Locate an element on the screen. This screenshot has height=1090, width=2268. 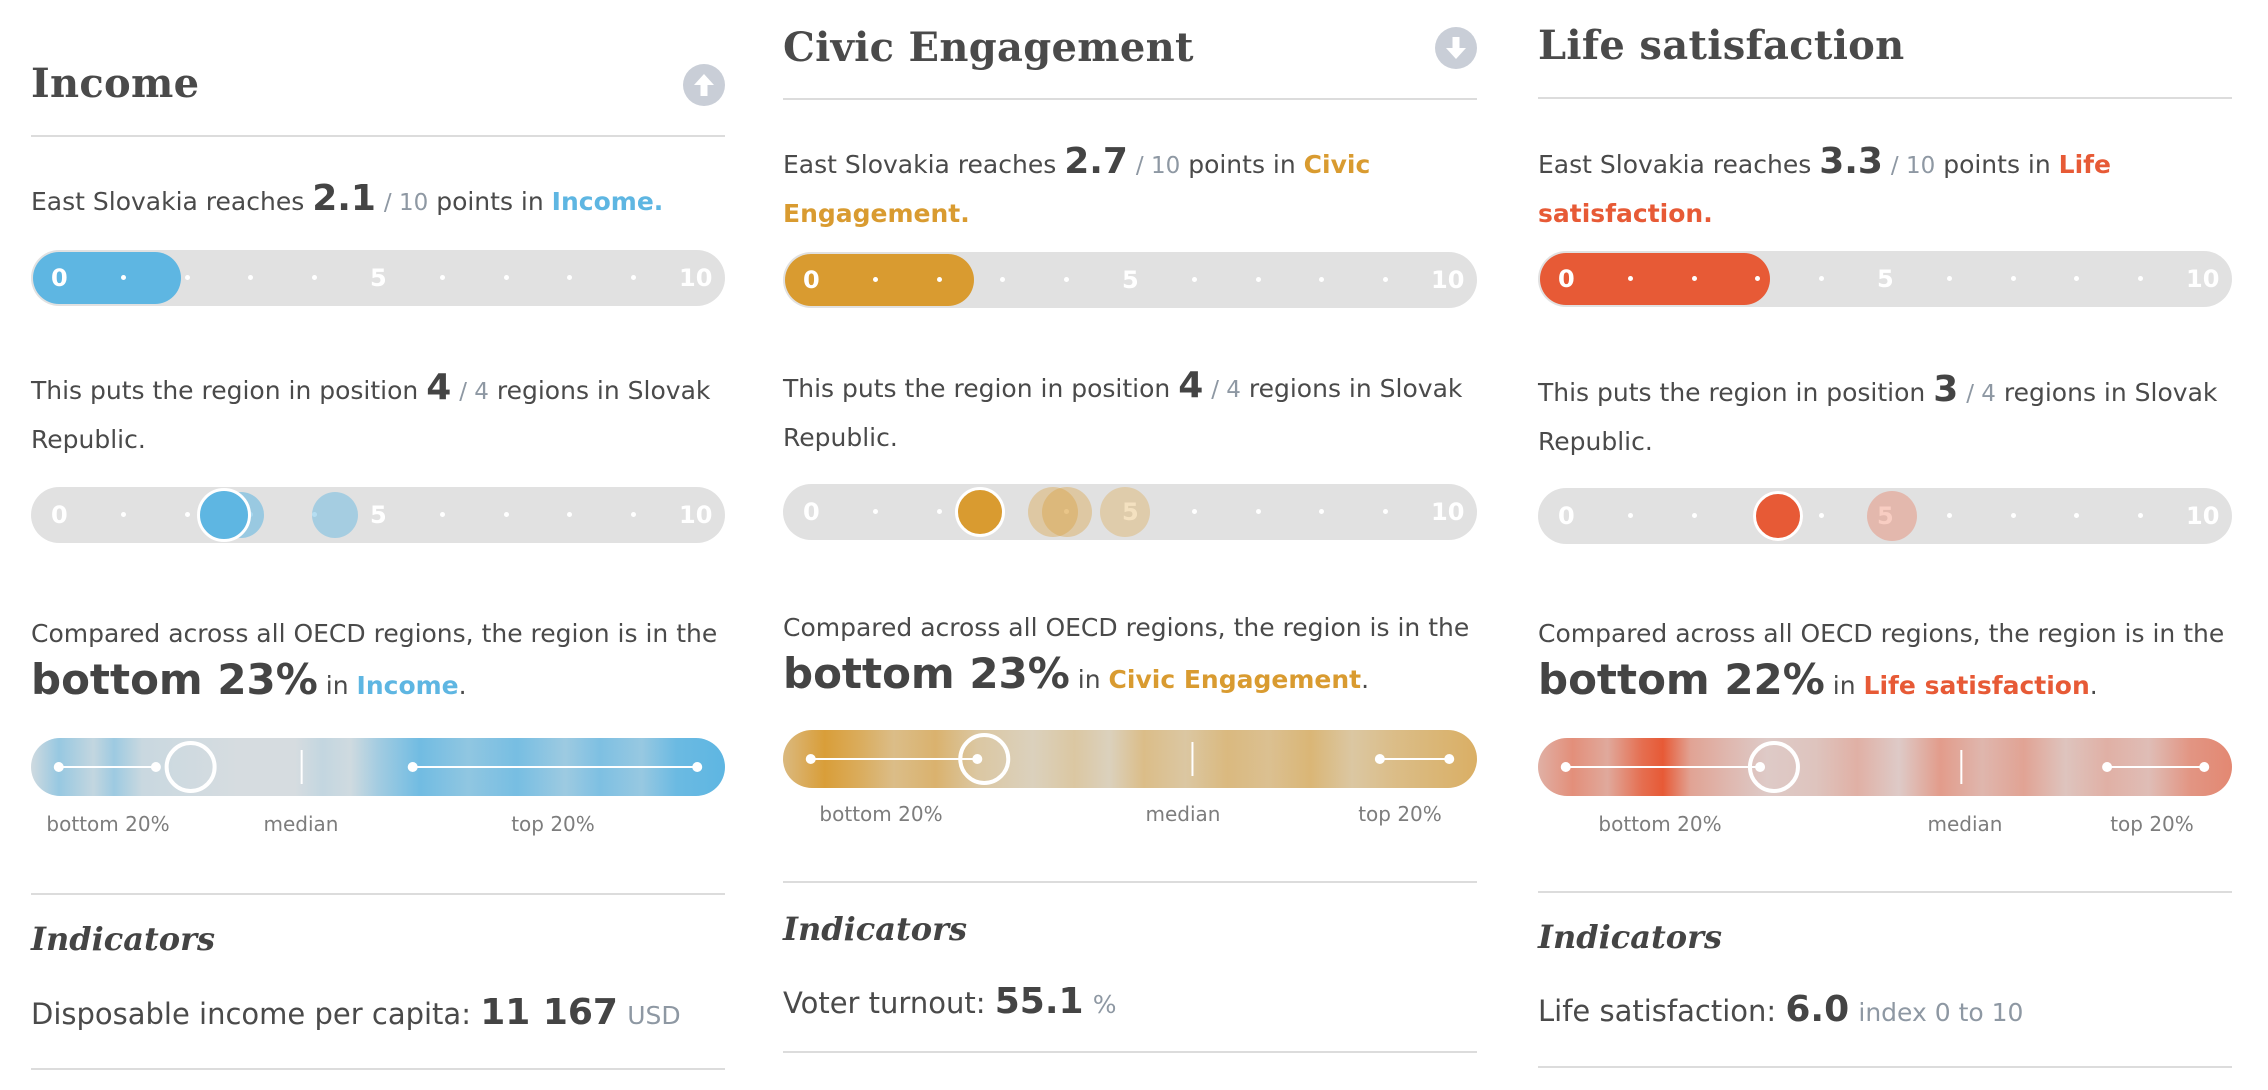
comparison-sentence: bottom 22% in Life satisfaction. is located at coordinates (1885, 681).